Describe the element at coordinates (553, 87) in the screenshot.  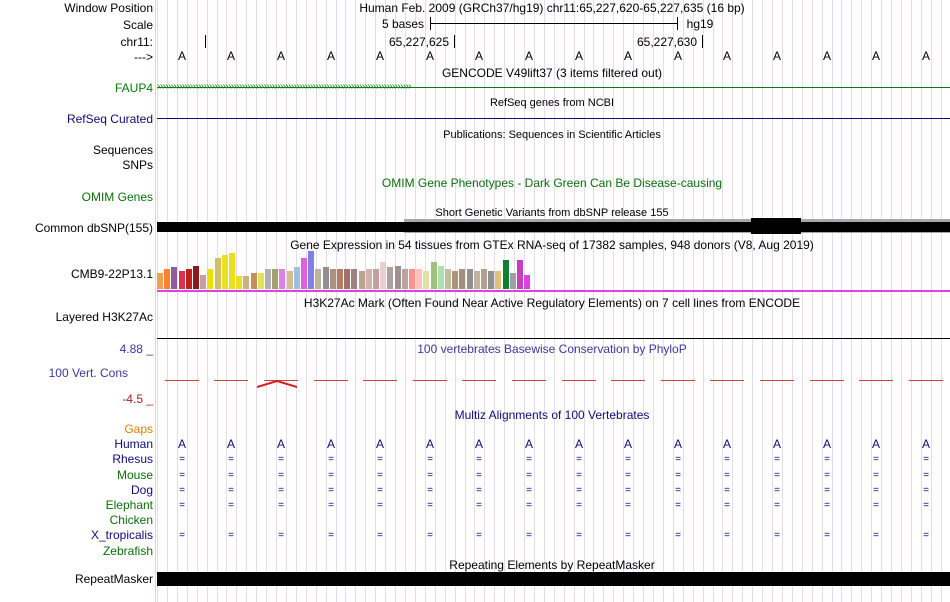
I see `gencode-transcript-line` at that location.